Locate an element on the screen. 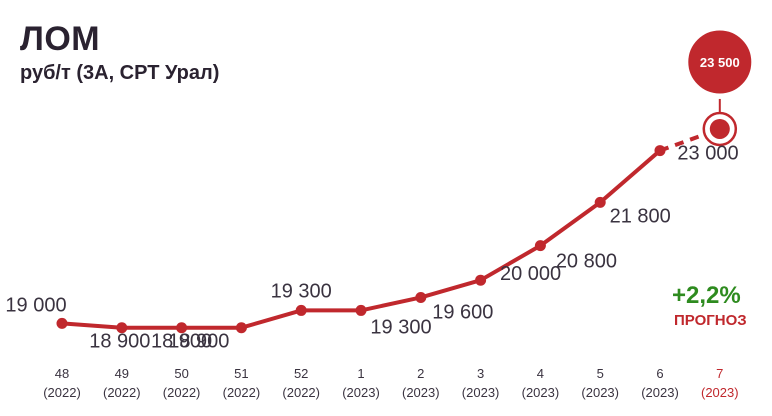  x-tick-week: 7 is located at coordinates (719, 373).